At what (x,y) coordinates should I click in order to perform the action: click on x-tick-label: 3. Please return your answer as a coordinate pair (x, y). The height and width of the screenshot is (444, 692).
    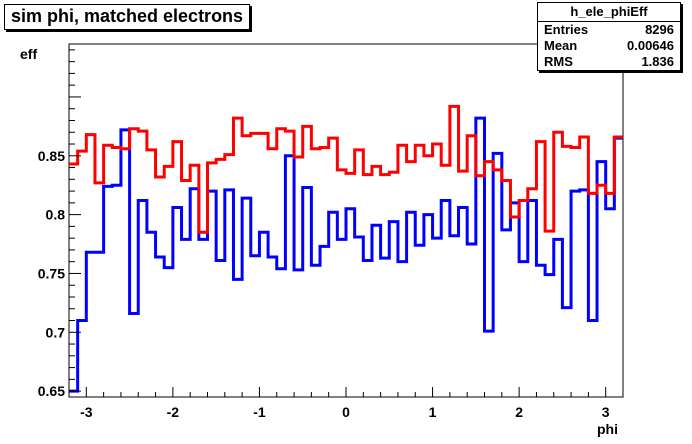
    Looking at the image, I should click on (606, 412).